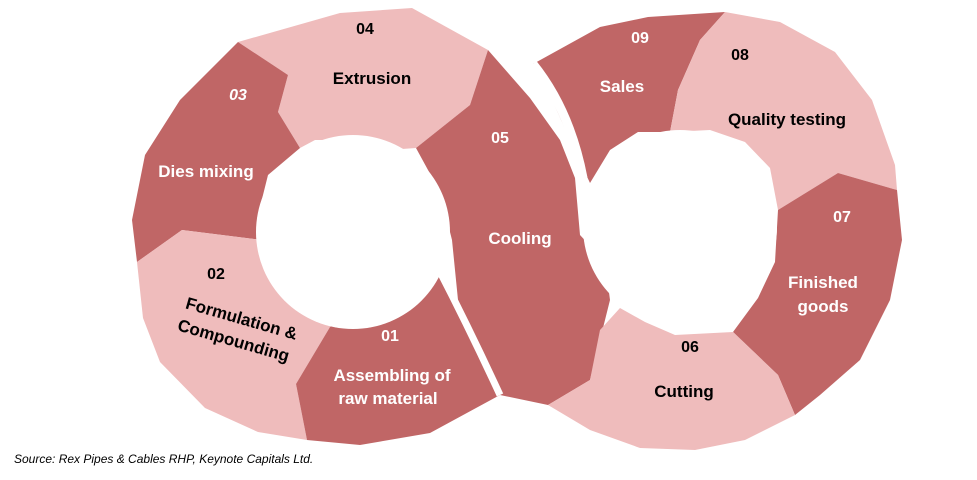 The width and height of the screenshot is (977, 480). Describe the element at coordinates (240, 335) in the screenshot. I see `segment-02-formulation` at that location.